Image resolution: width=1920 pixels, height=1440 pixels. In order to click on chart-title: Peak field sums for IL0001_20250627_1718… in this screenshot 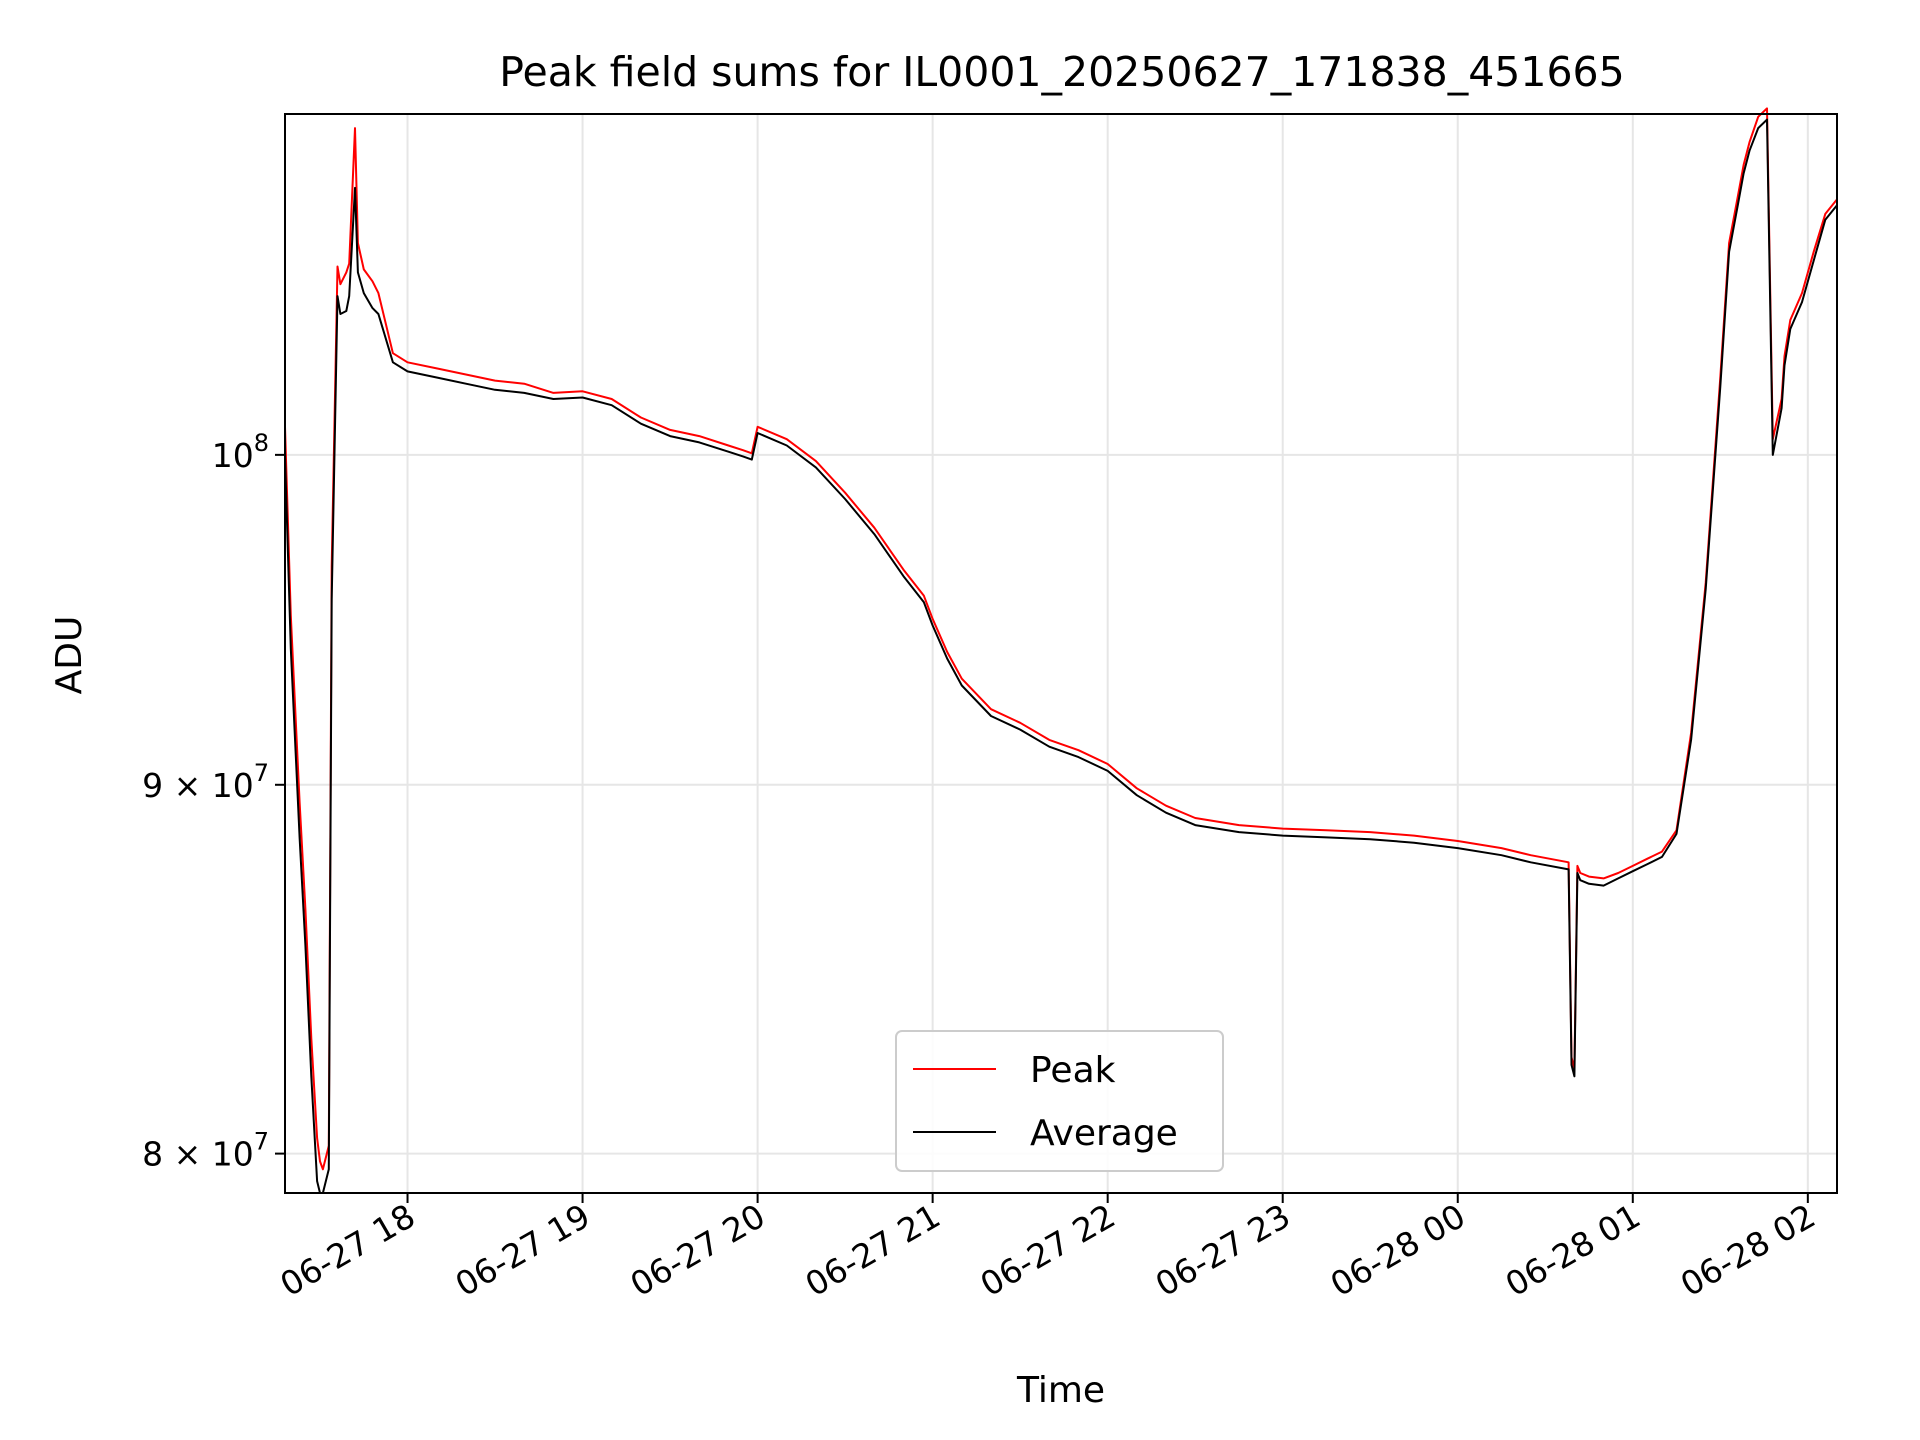, I will do `click(1061, 72)`.